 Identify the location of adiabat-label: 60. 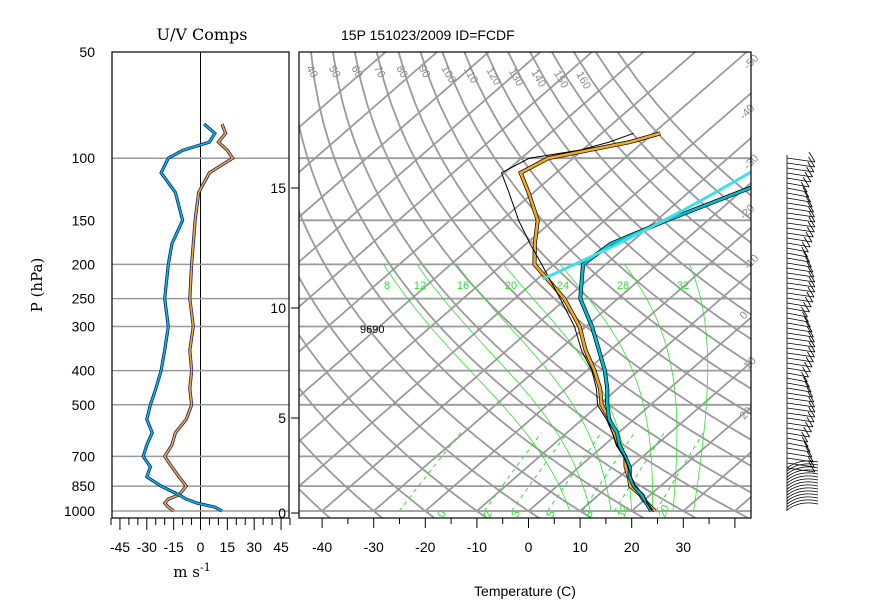
(356, 72).